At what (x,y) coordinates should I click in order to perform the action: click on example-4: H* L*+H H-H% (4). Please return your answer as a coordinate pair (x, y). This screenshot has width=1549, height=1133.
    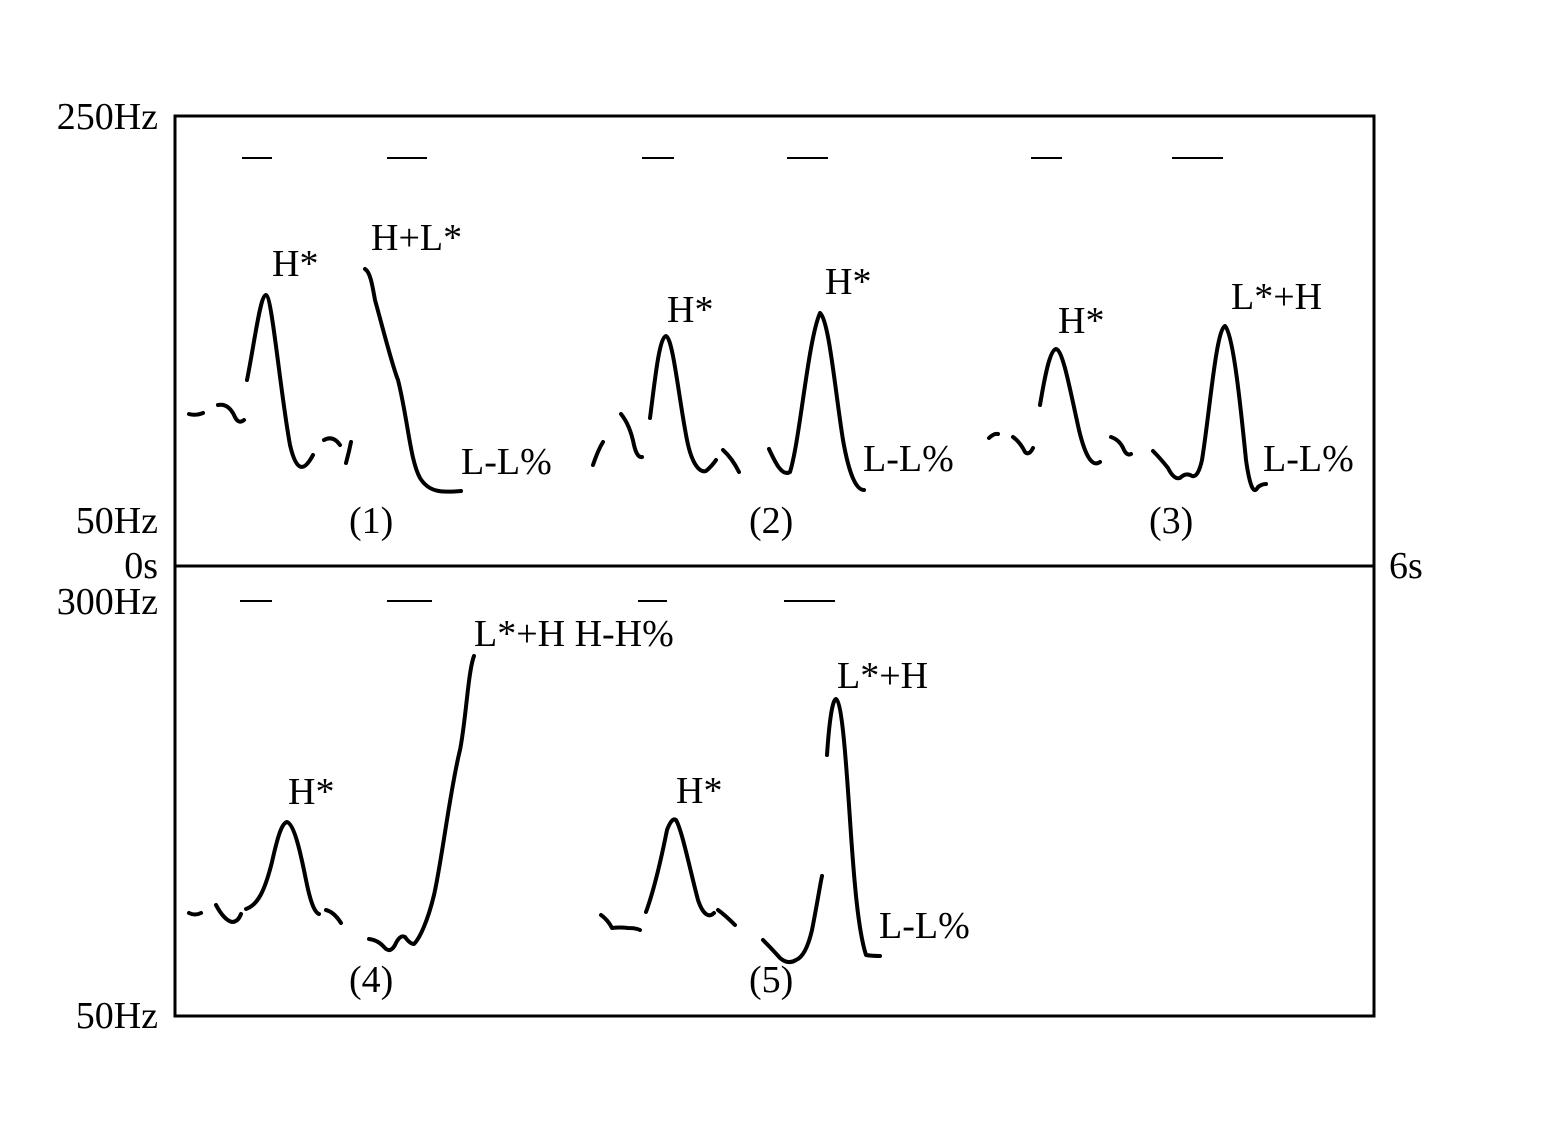
    Looking at the image, I should click on (430, 807).